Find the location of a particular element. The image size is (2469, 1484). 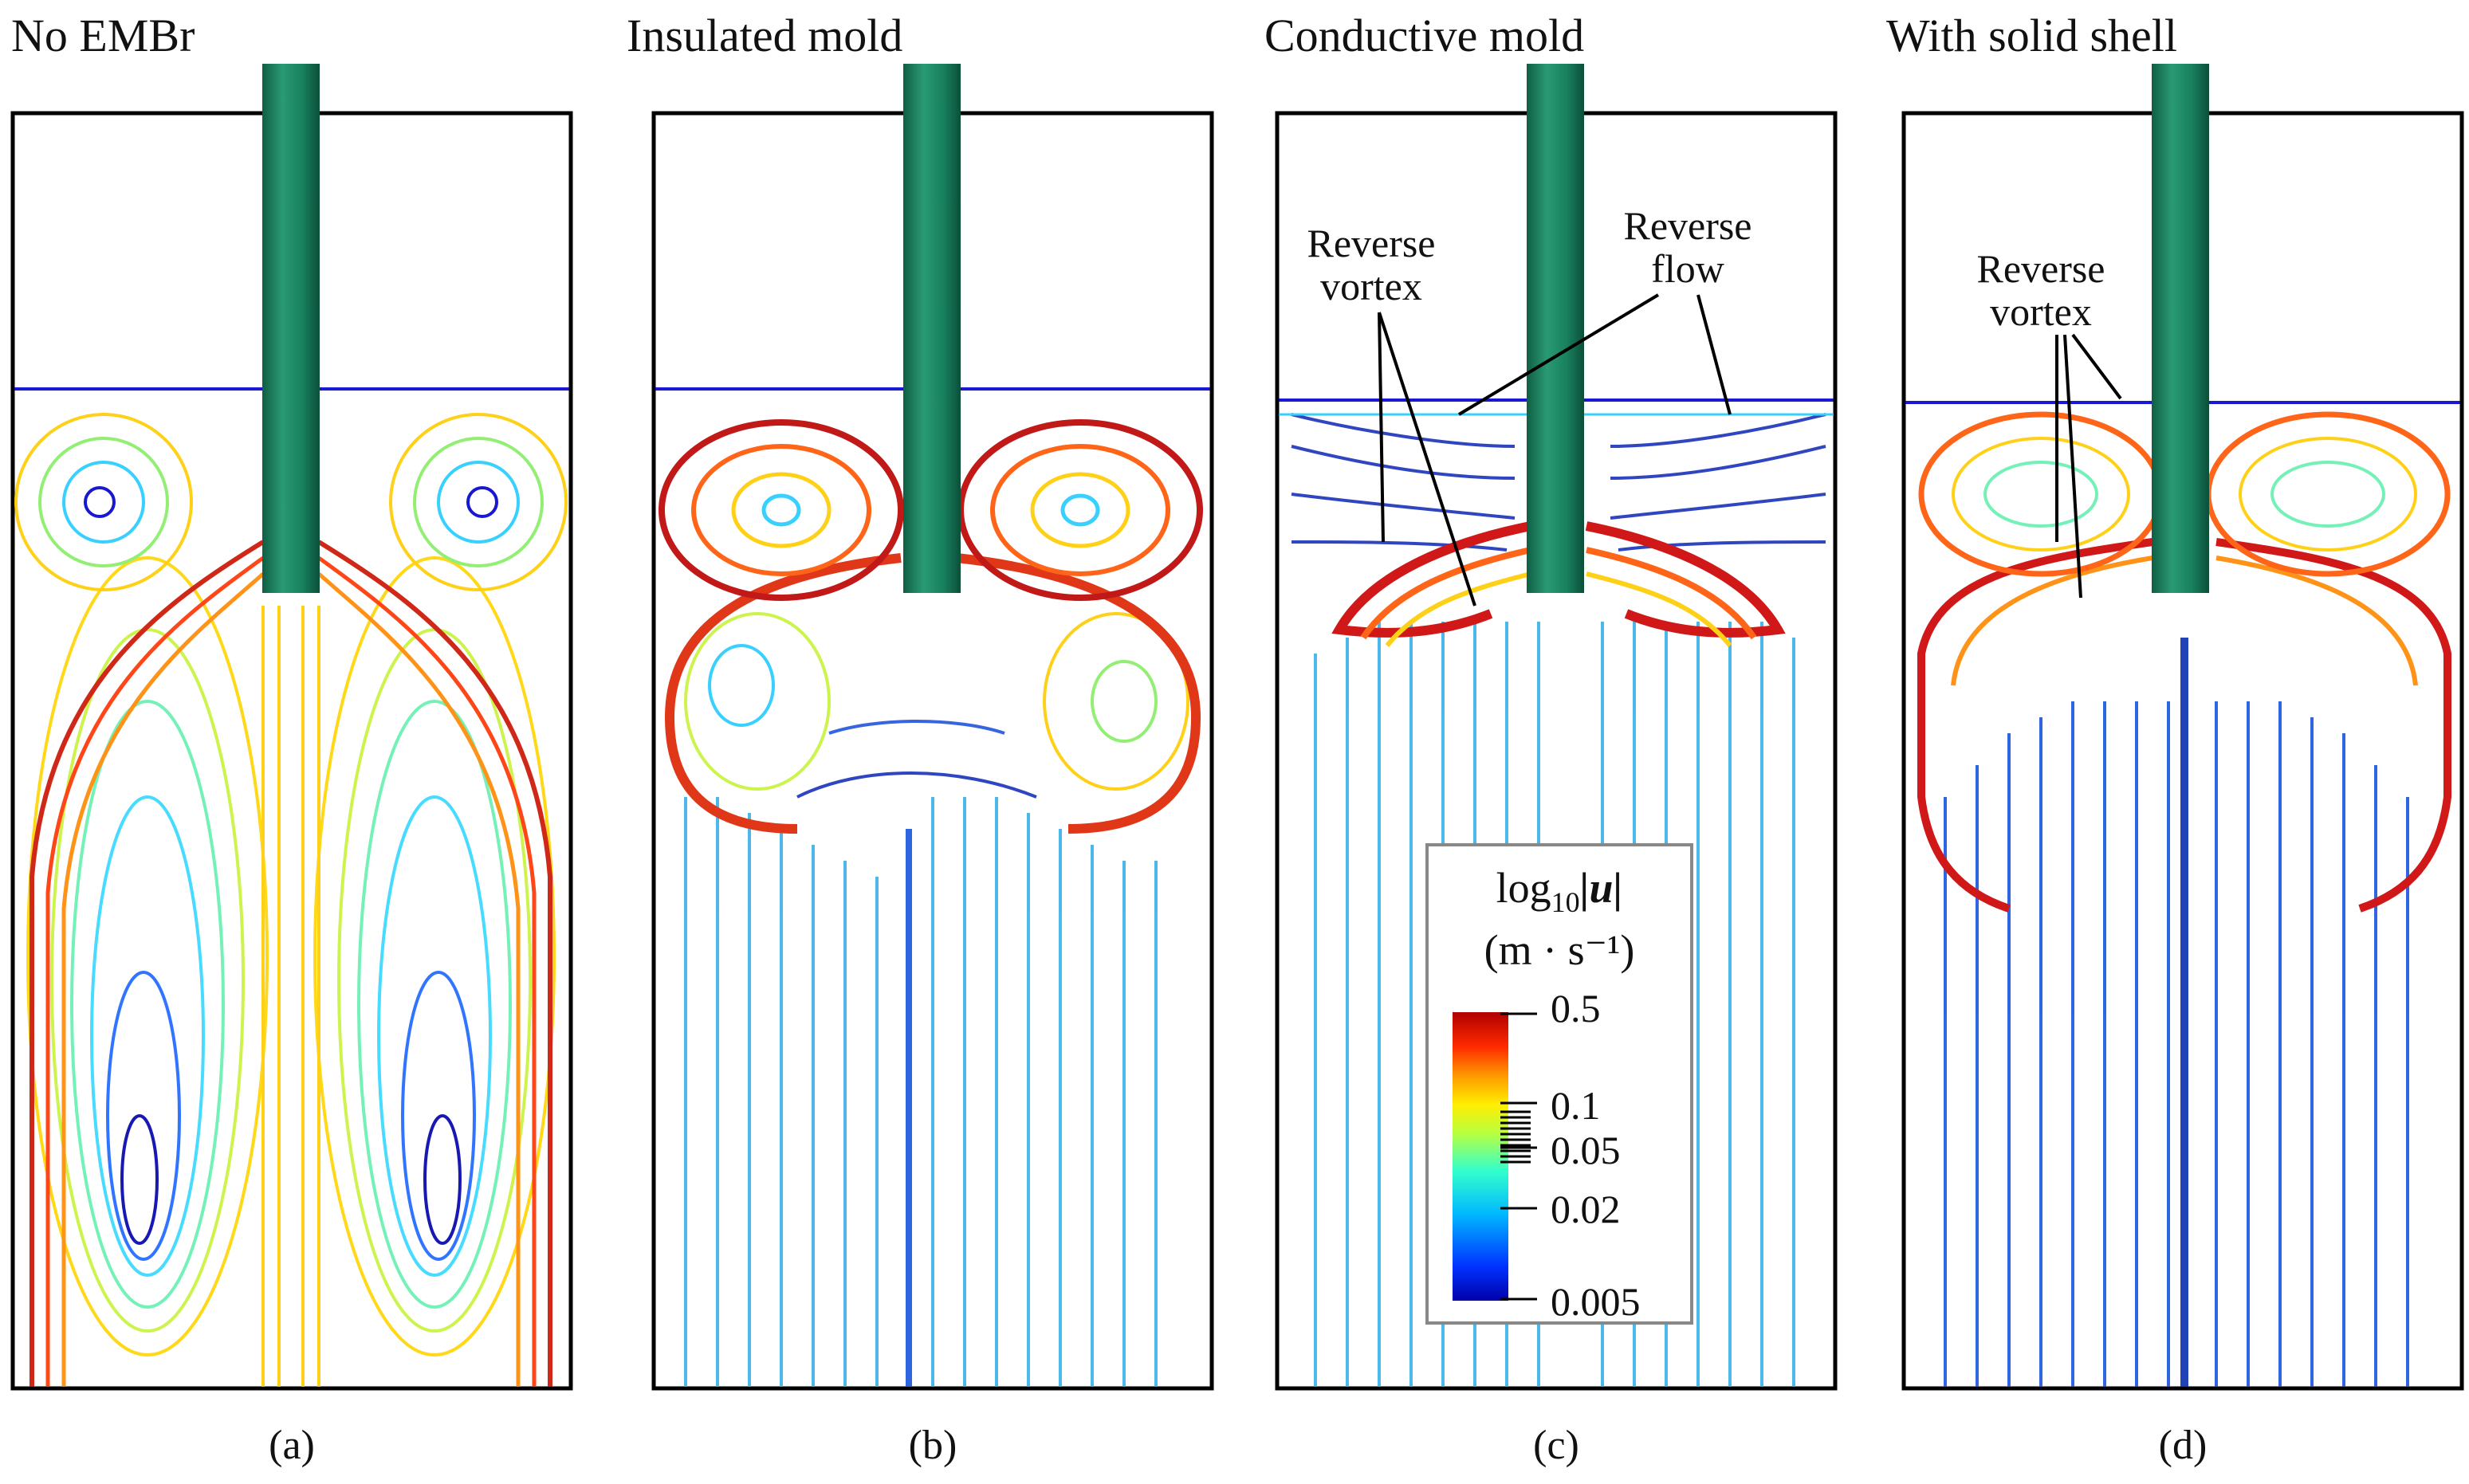

panel-d-title: With solid shell is located at coordinates (2031, 35).